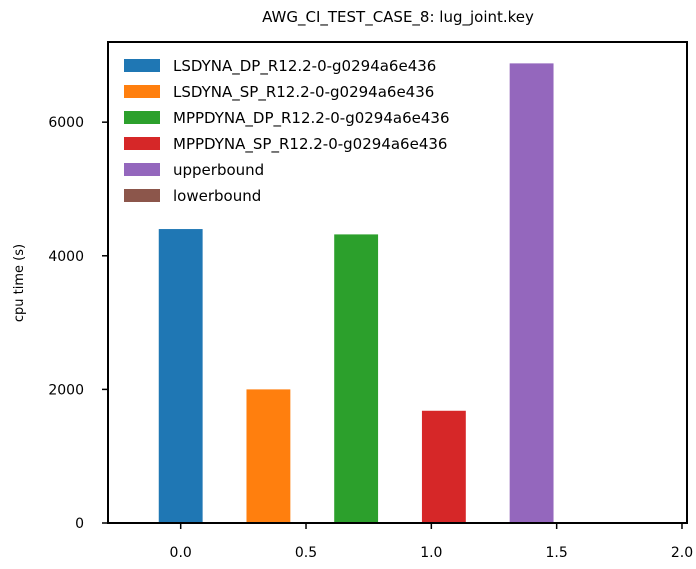 This screenshot has width=696, height=569. Describe the element at coordinates (78, 323) in the screenshot. I see `y-axis-ticks: 0 2000 4000 6000` at that location.